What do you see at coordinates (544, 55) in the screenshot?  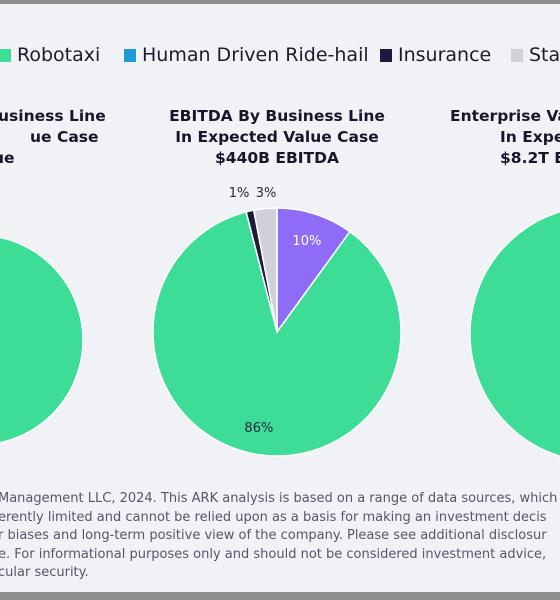 I see `legend-label-stat: Stat` at bounding box center [544, 55].